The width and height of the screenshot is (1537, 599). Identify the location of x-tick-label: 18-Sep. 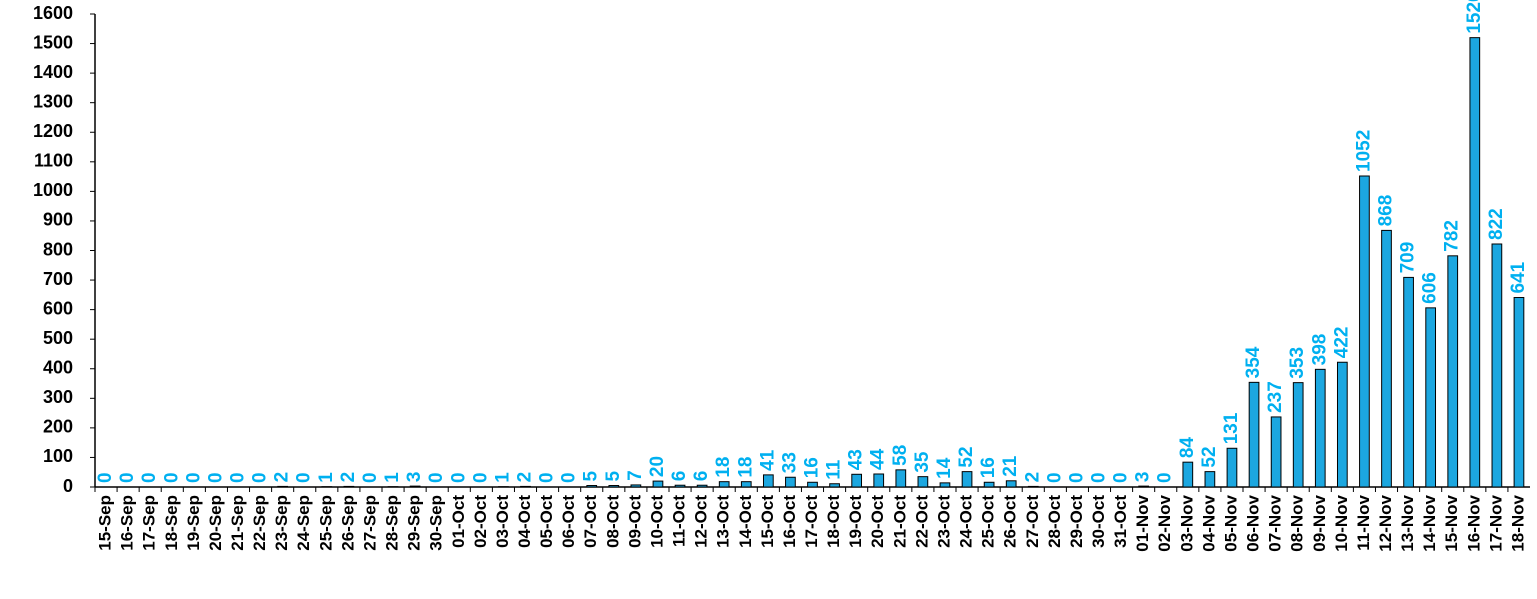
(171, 523).